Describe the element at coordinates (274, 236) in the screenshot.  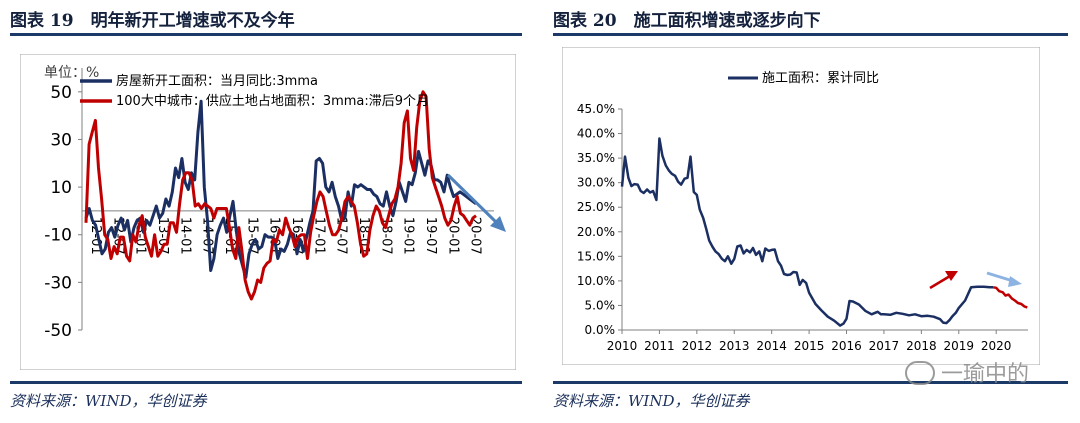
I see `left-x-tick-label: 16-01` at that location.